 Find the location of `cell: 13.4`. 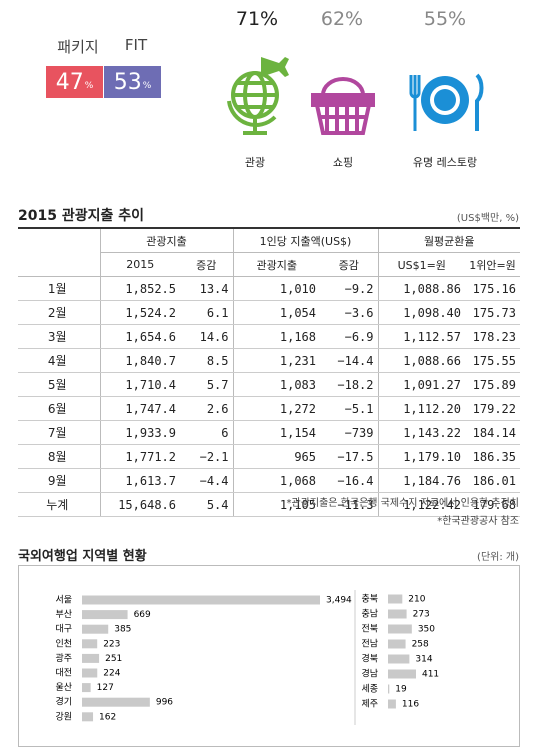

cell: 13.4 is located at coordinates (206, 288).